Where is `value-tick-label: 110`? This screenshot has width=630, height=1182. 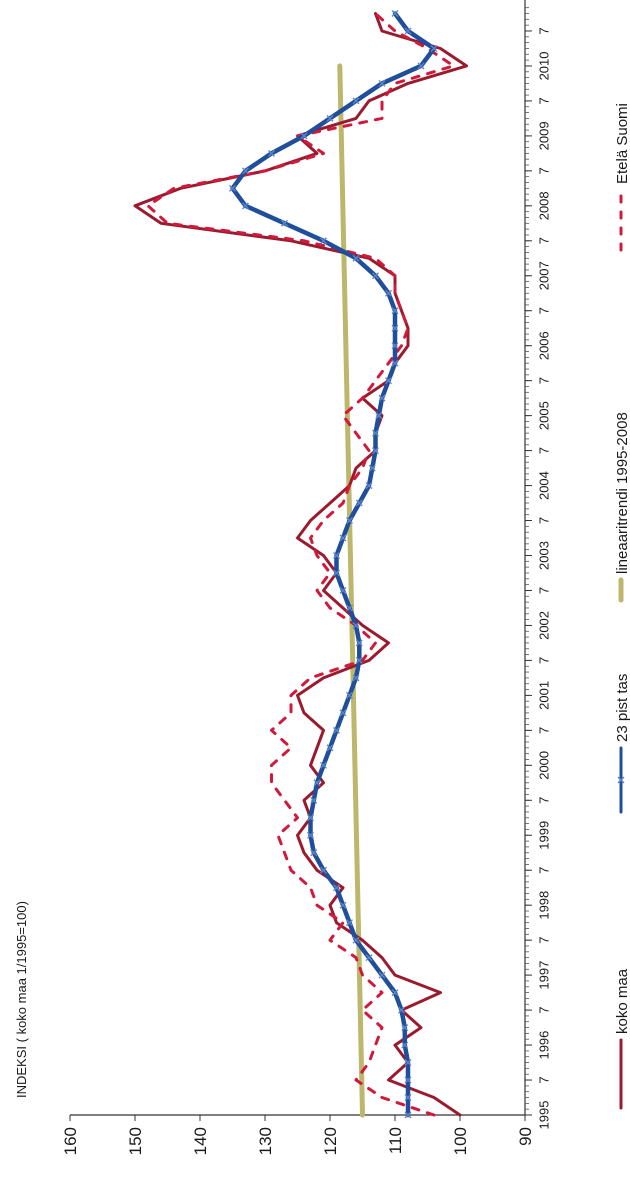
value-tick-label: 110 is located at coordinates (395, 1140).